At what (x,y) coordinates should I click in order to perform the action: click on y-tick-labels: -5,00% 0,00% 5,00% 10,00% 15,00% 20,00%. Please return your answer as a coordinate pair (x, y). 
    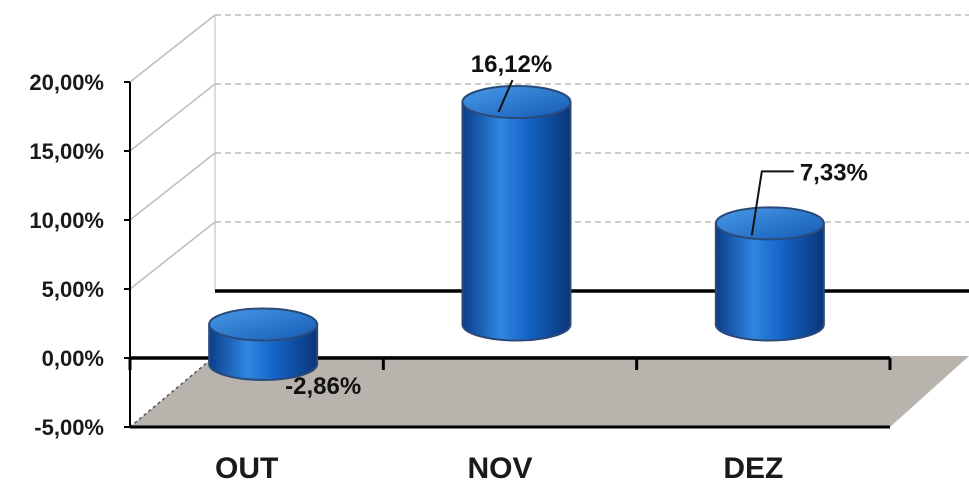
    Looking at the image, I should click on (66, 255).